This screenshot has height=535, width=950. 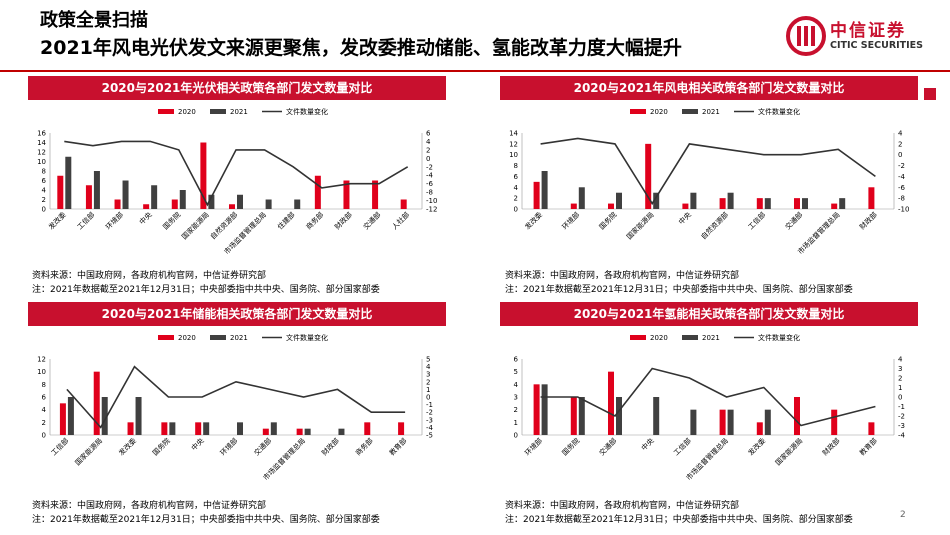 I want to click on legend-label-change: 文件数量变化, so click(x=779, y=111).